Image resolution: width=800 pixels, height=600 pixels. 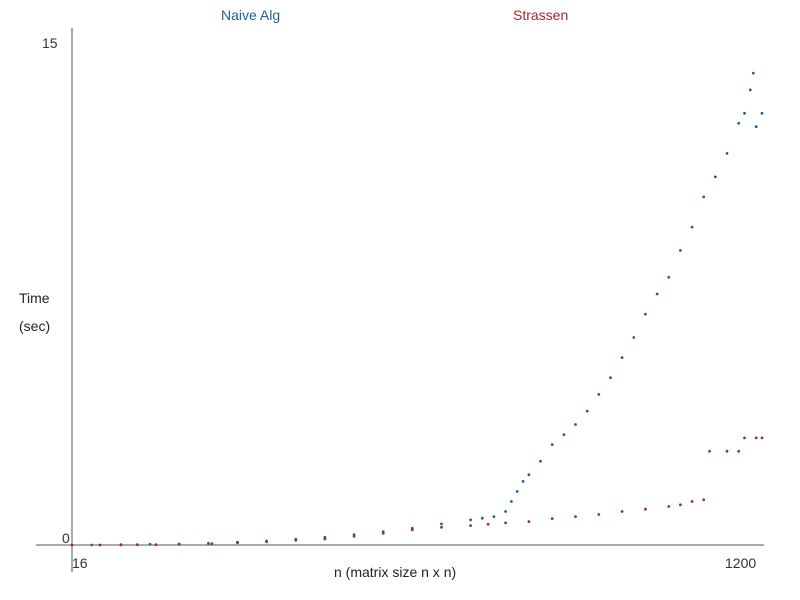 What do you see at coordinates (395, 572) in the screenshot?
I see `x-axis-label: n (matrix size n x n)` at bounding box center [395, 572].